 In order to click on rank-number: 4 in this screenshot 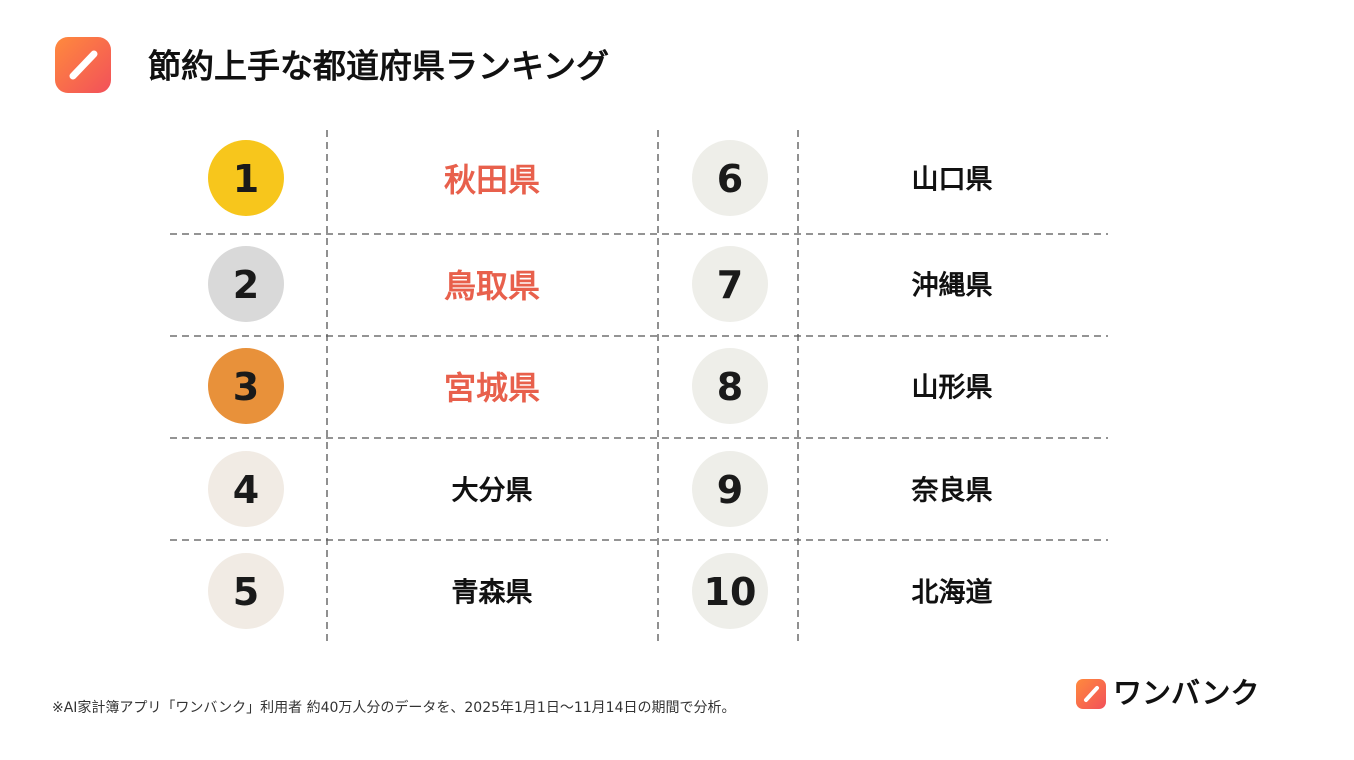, I will do `click(246, 490)`.